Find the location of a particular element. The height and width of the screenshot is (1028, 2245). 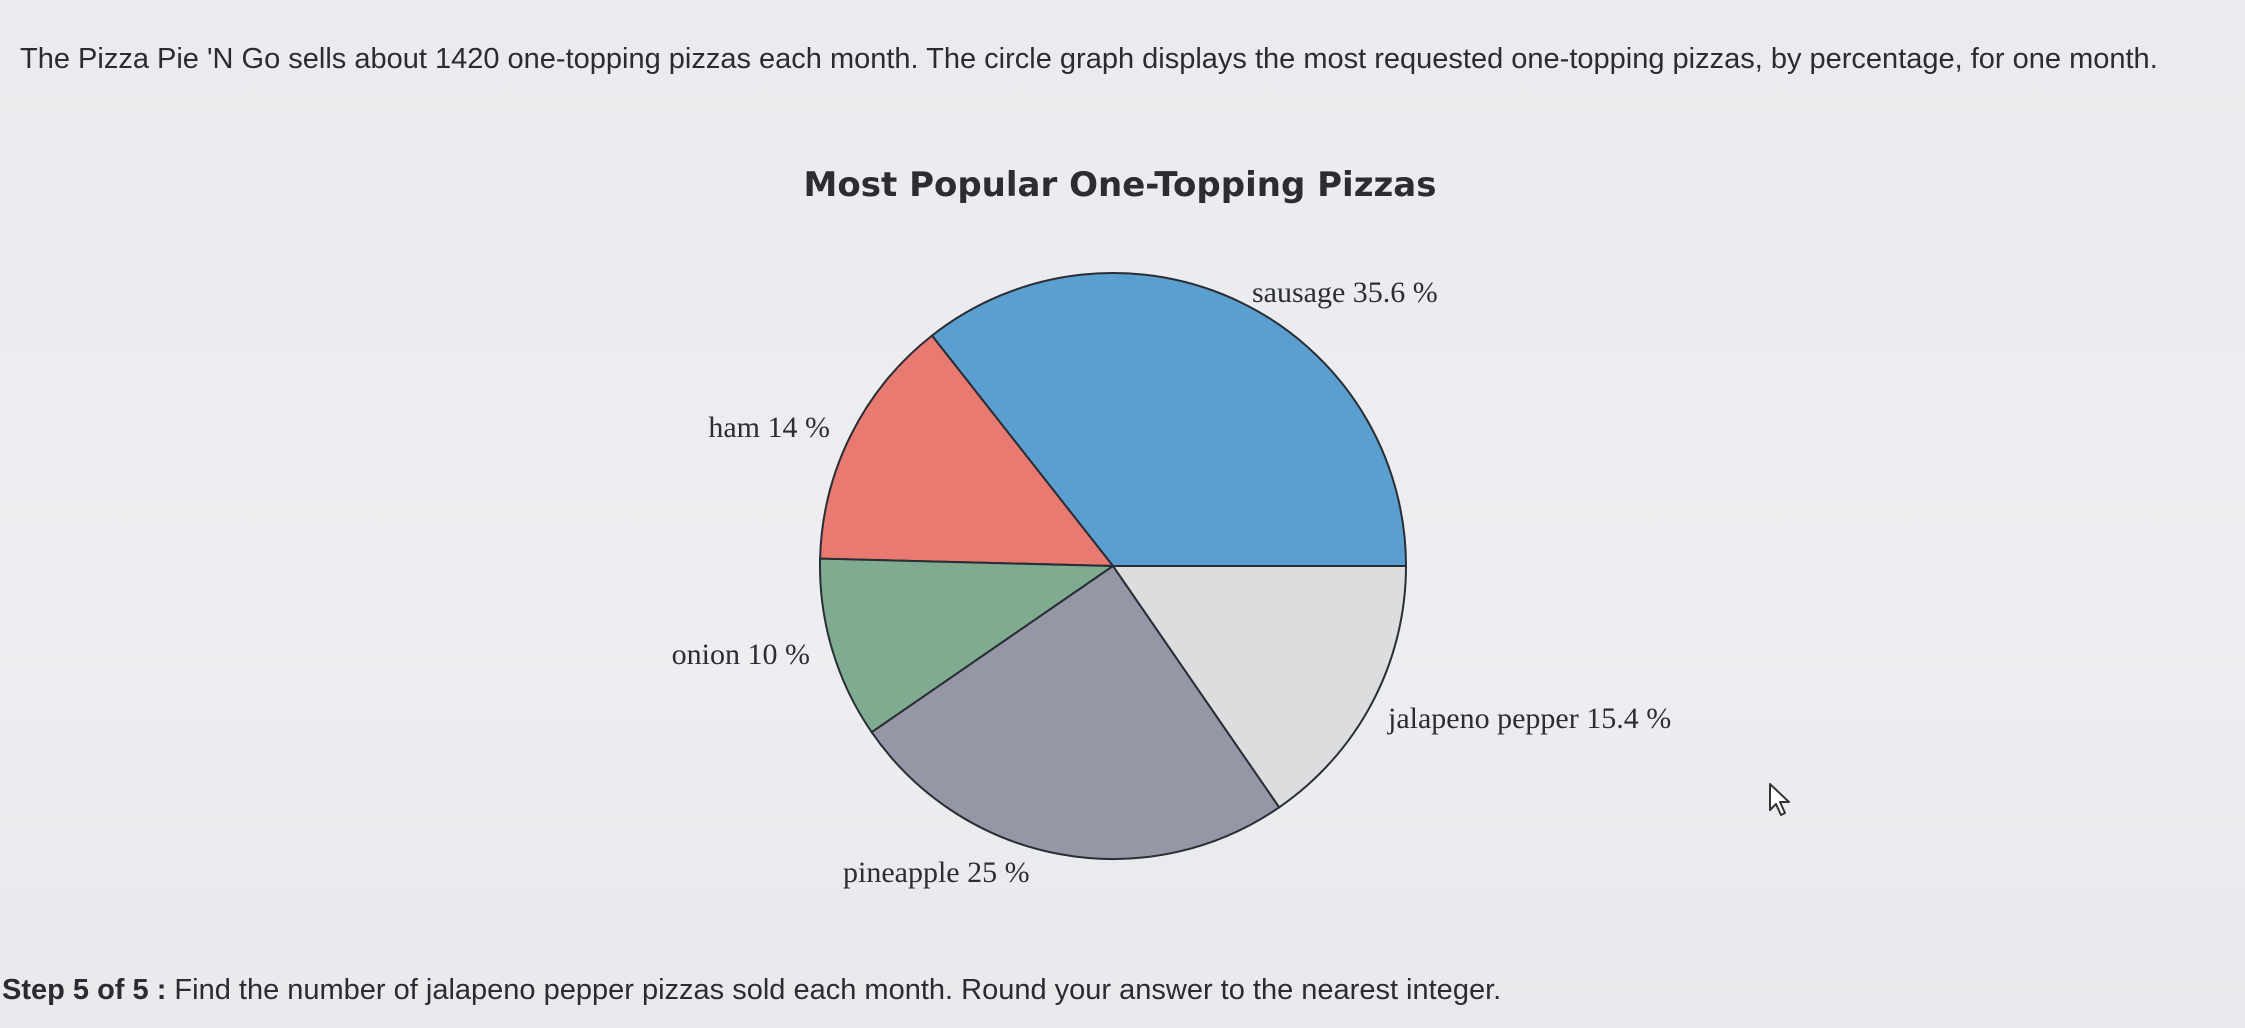

pie-label-jalapeno-pepper: jalapeno pepper 15.4 % is located at coordinates (1529, 718).